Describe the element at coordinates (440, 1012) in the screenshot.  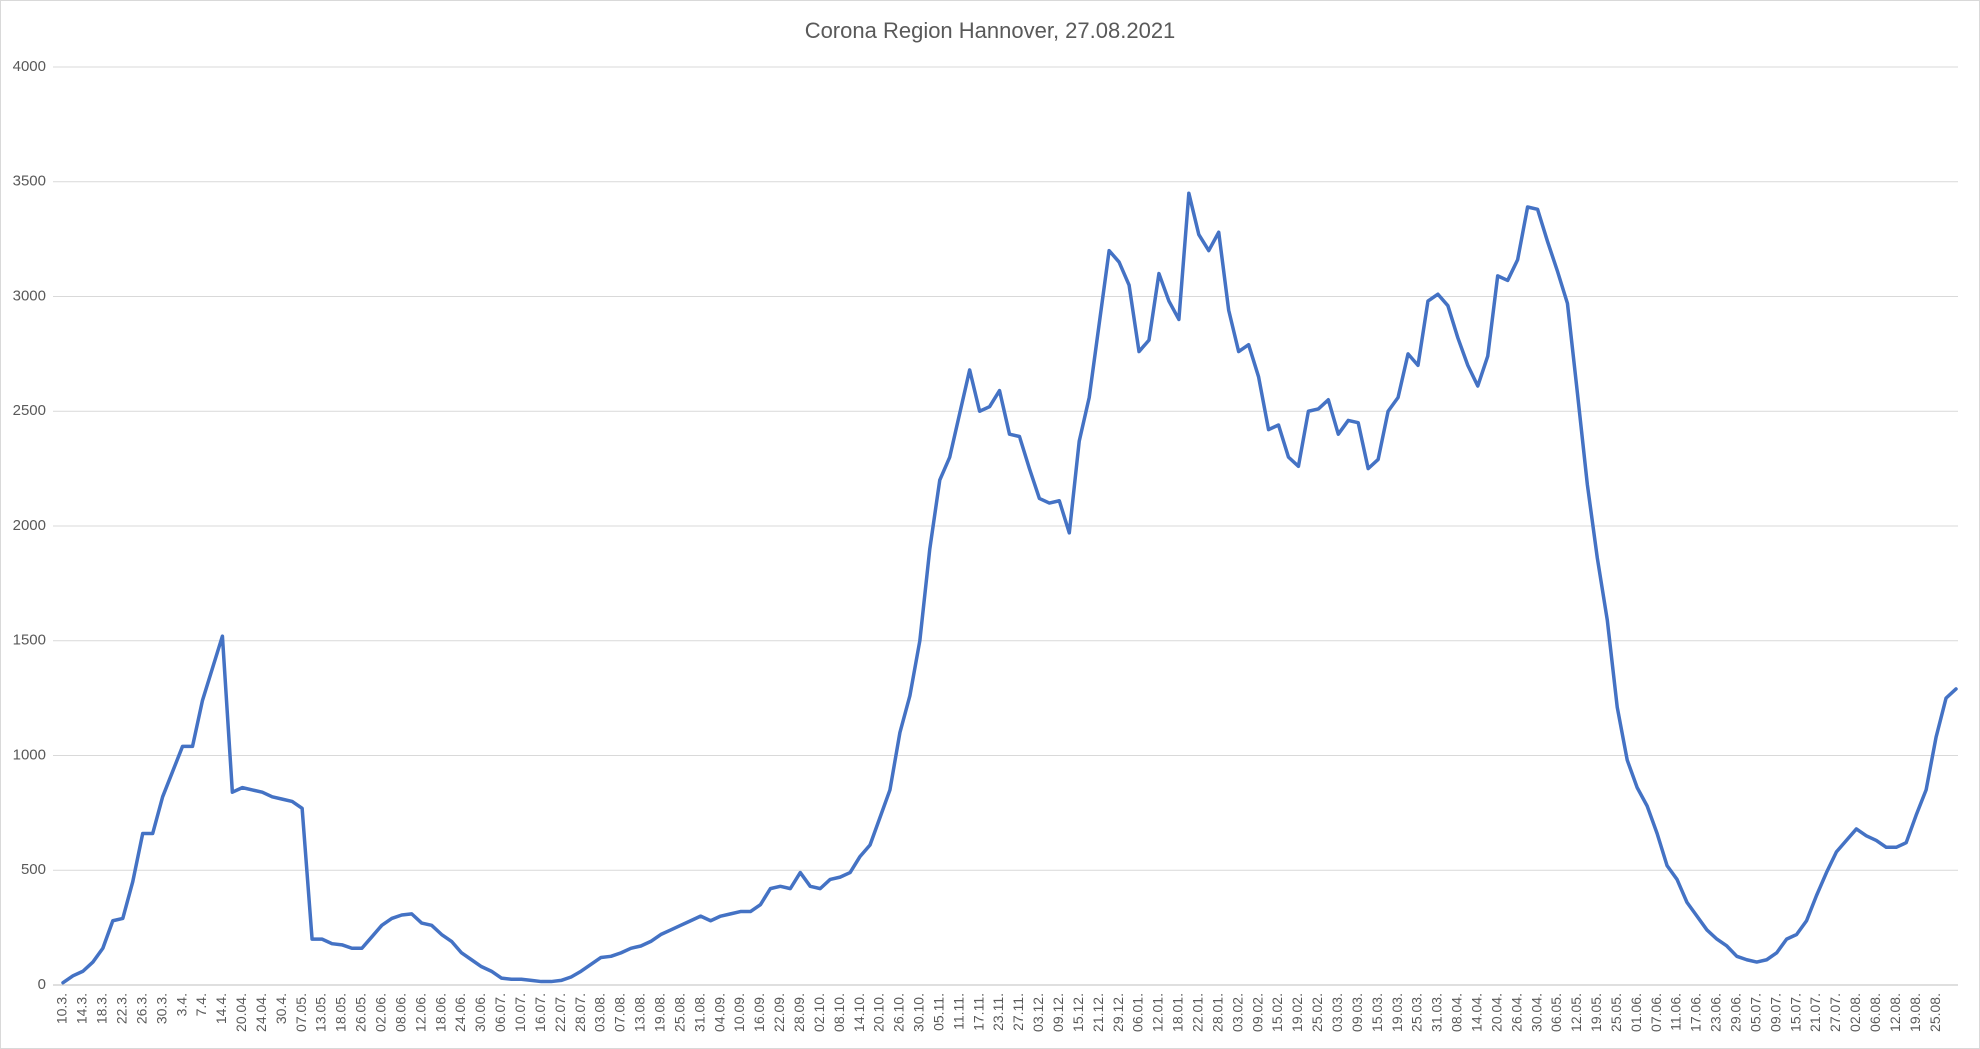
I see `x-tick-label: 18.06.` at that location.